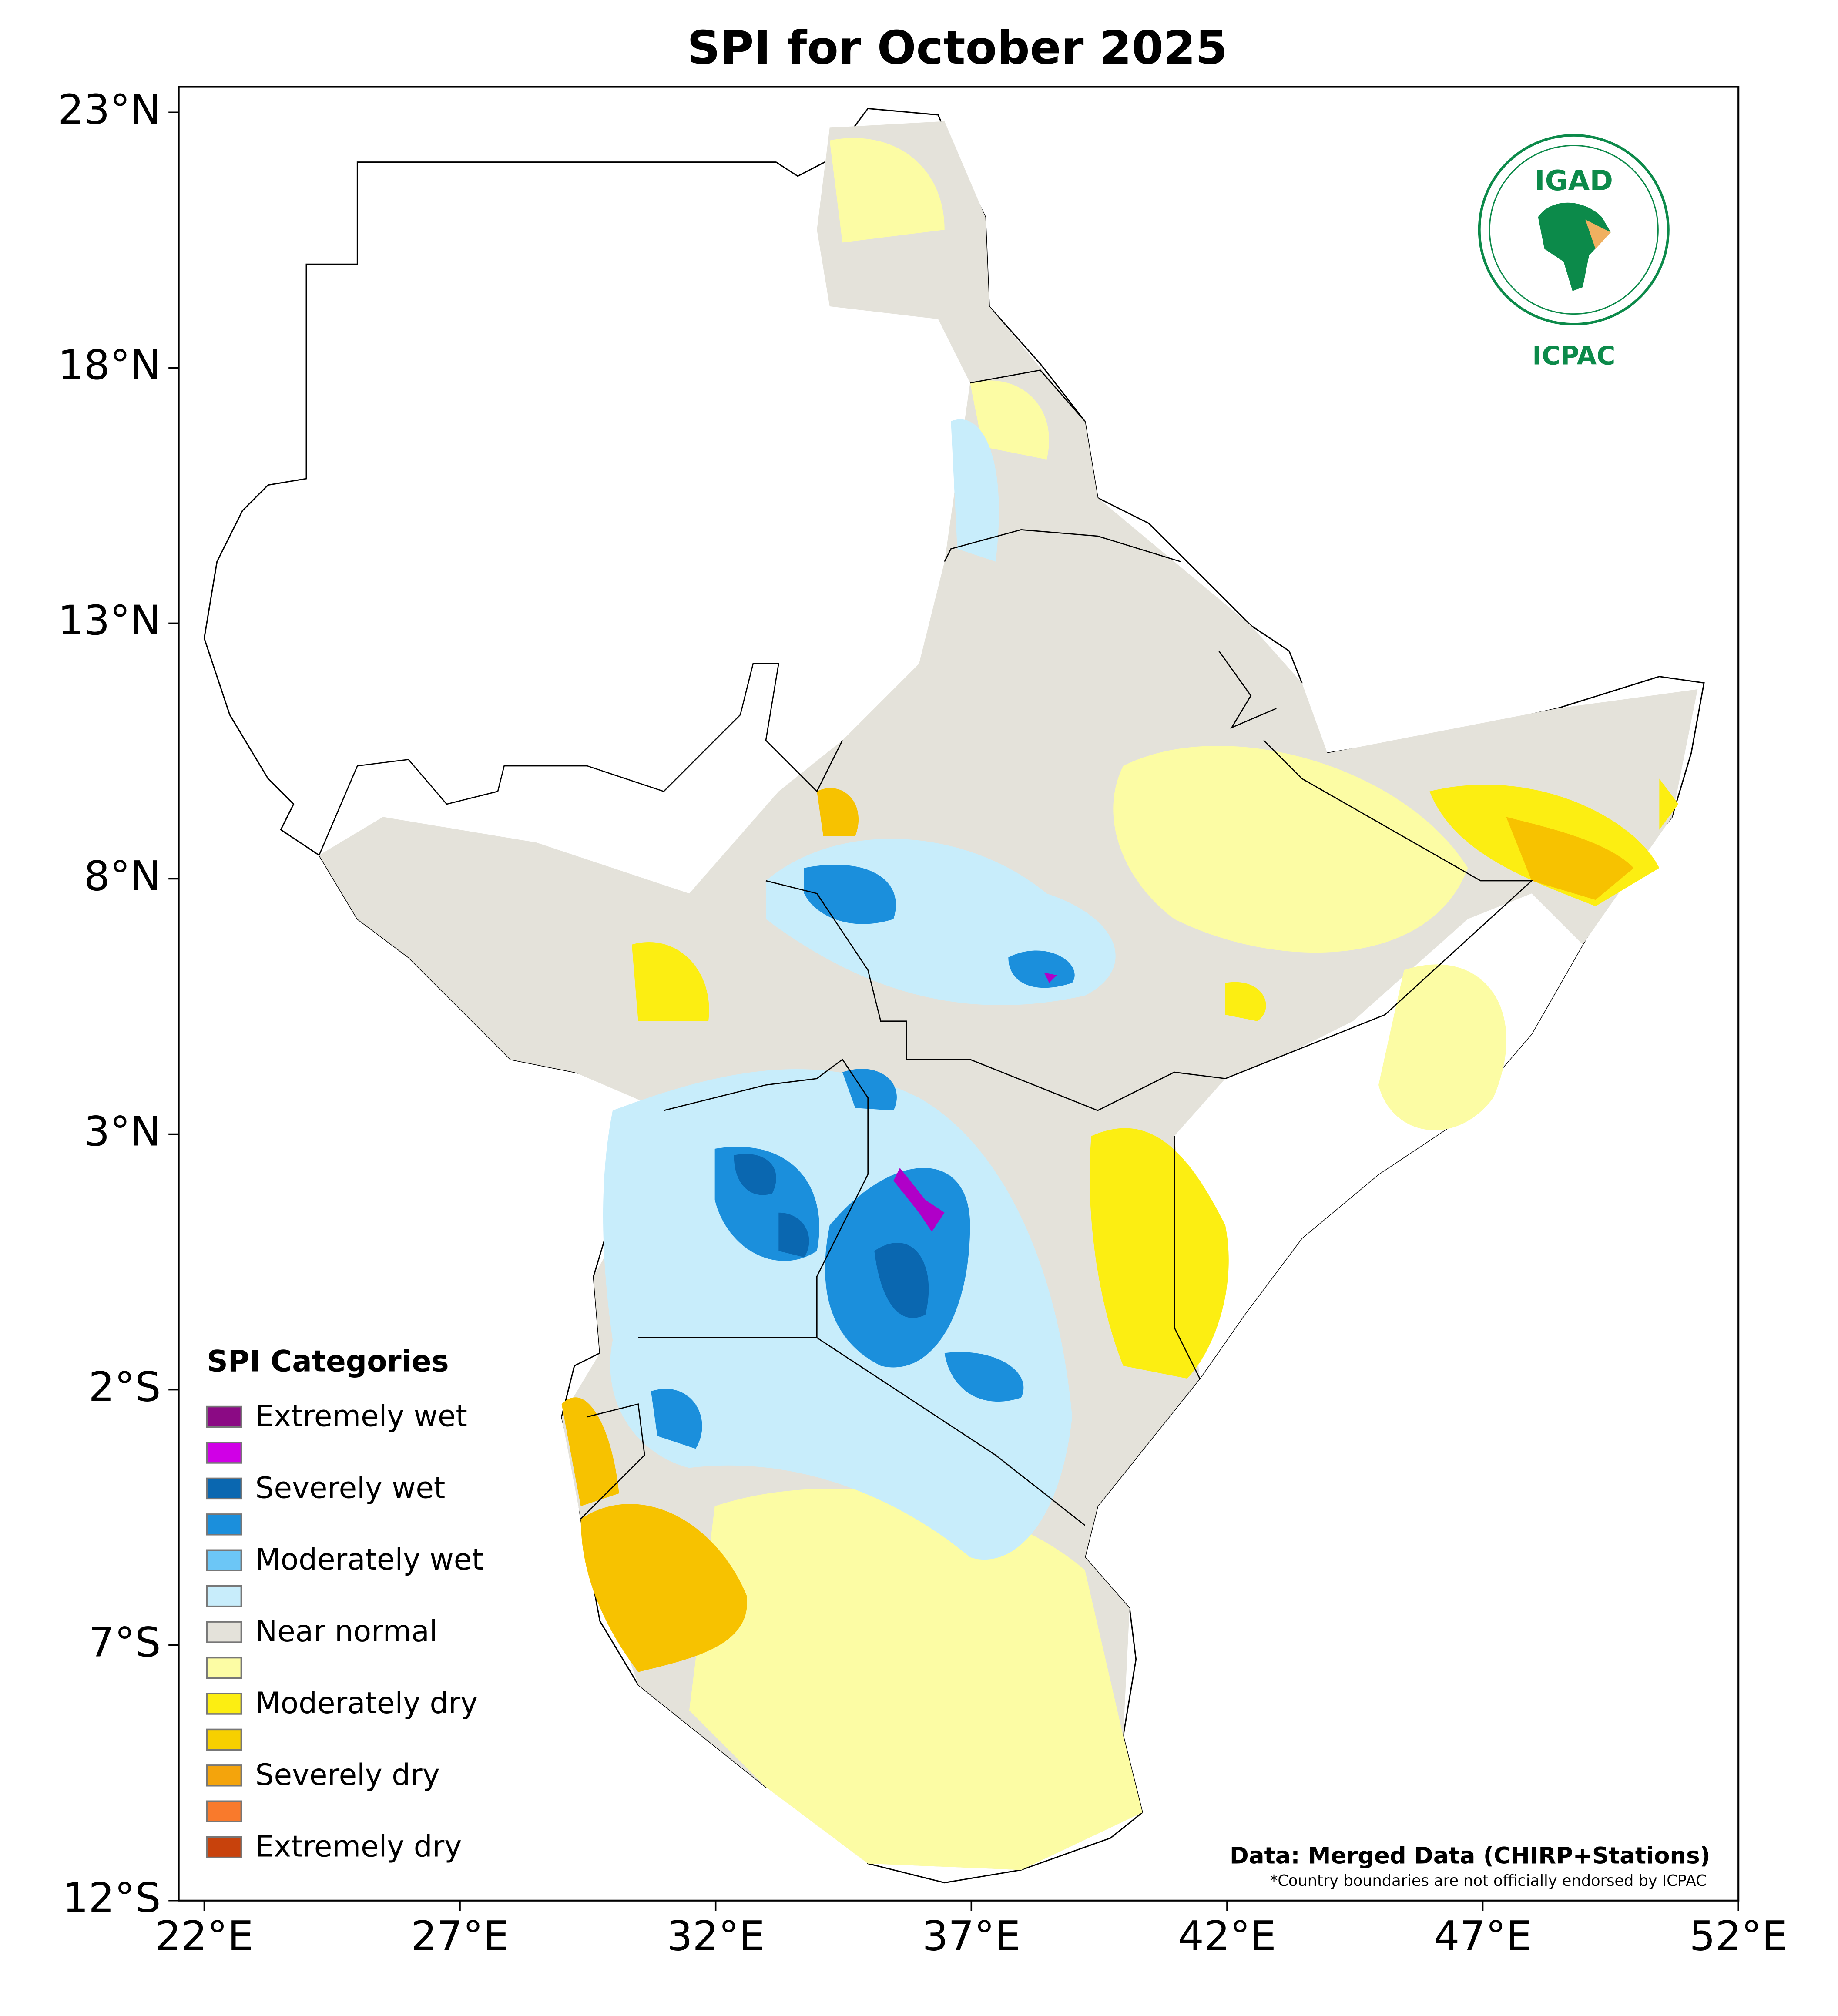  What do you see at coordinates (1227, 1936) in the screenshot?
I see `x-tick-label: 42°E` at bounding box center [1227, 1936].